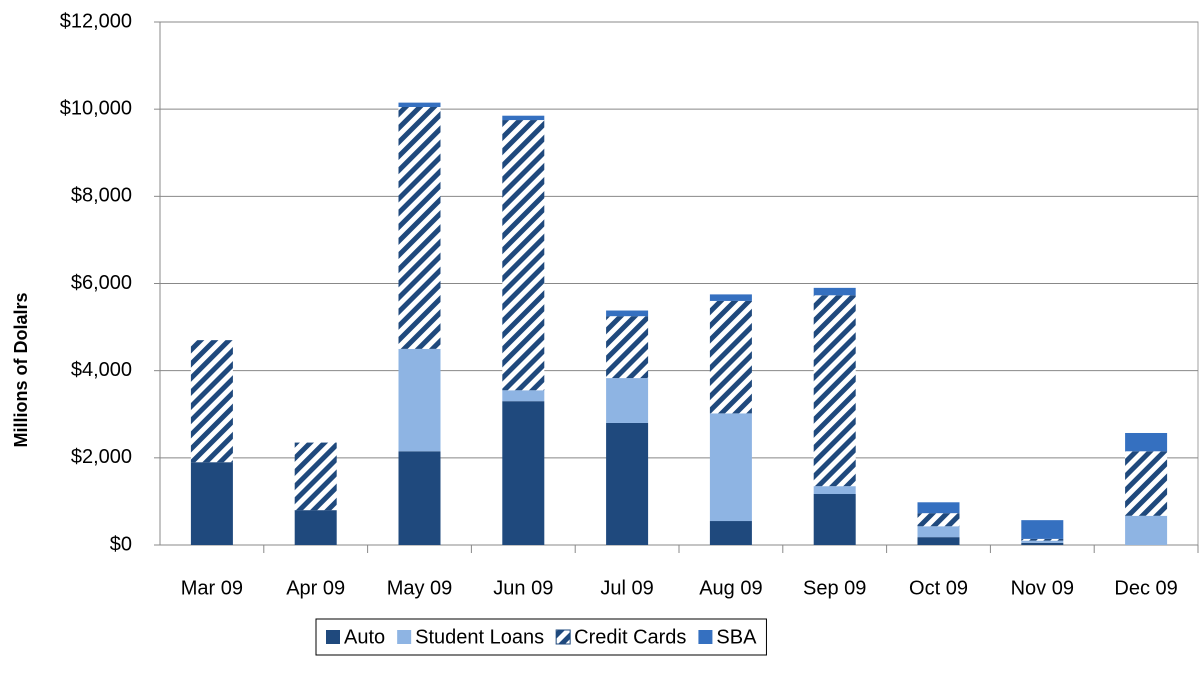 This screenshot has height=684, width=1199. Describe the element at coordinates (834, 588) in the screenshot. I see `x-tick-label: Sep 09` at that location.